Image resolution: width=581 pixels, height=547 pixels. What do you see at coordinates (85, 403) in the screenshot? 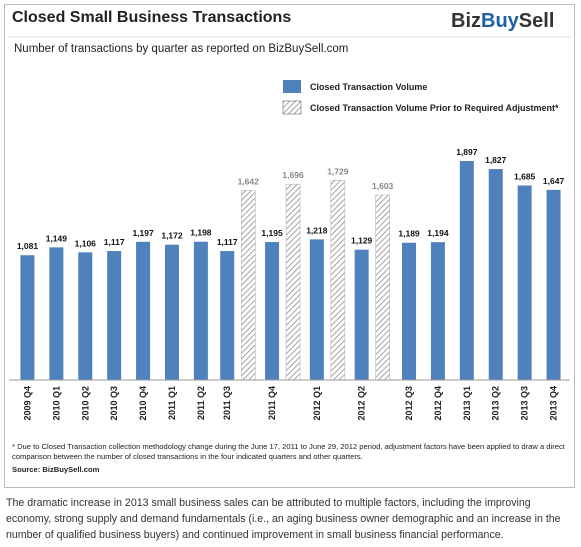
I see `x-tick-label: 2010 Q2` at bounding box center [85, 403].